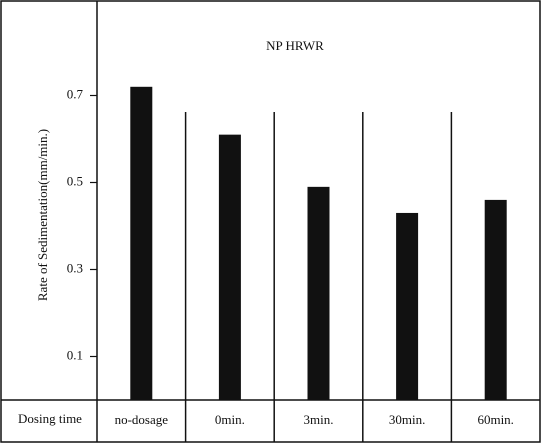  Describe the element at coordinates (495, 419) in the screenshot. I see `x-tick-label: 60min.` at that location.